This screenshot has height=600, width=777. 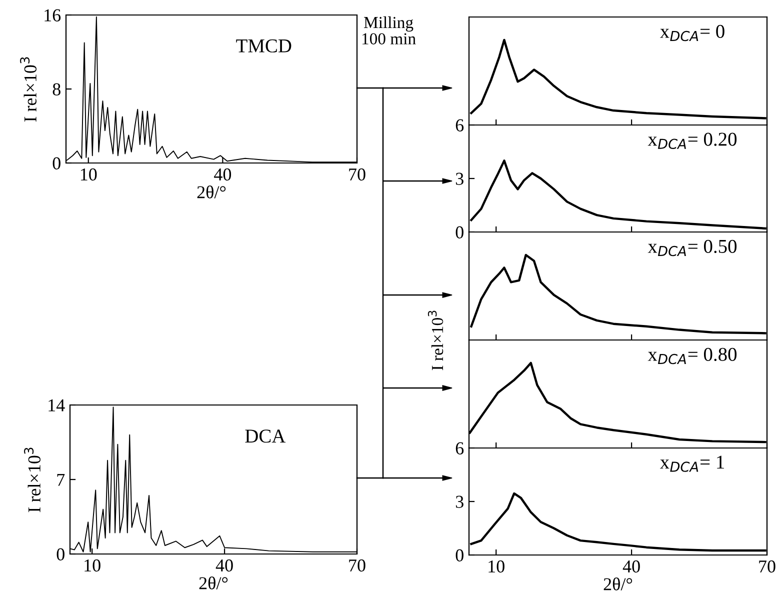 I want to click on annotation: DCA, so click(x=265, y=436).